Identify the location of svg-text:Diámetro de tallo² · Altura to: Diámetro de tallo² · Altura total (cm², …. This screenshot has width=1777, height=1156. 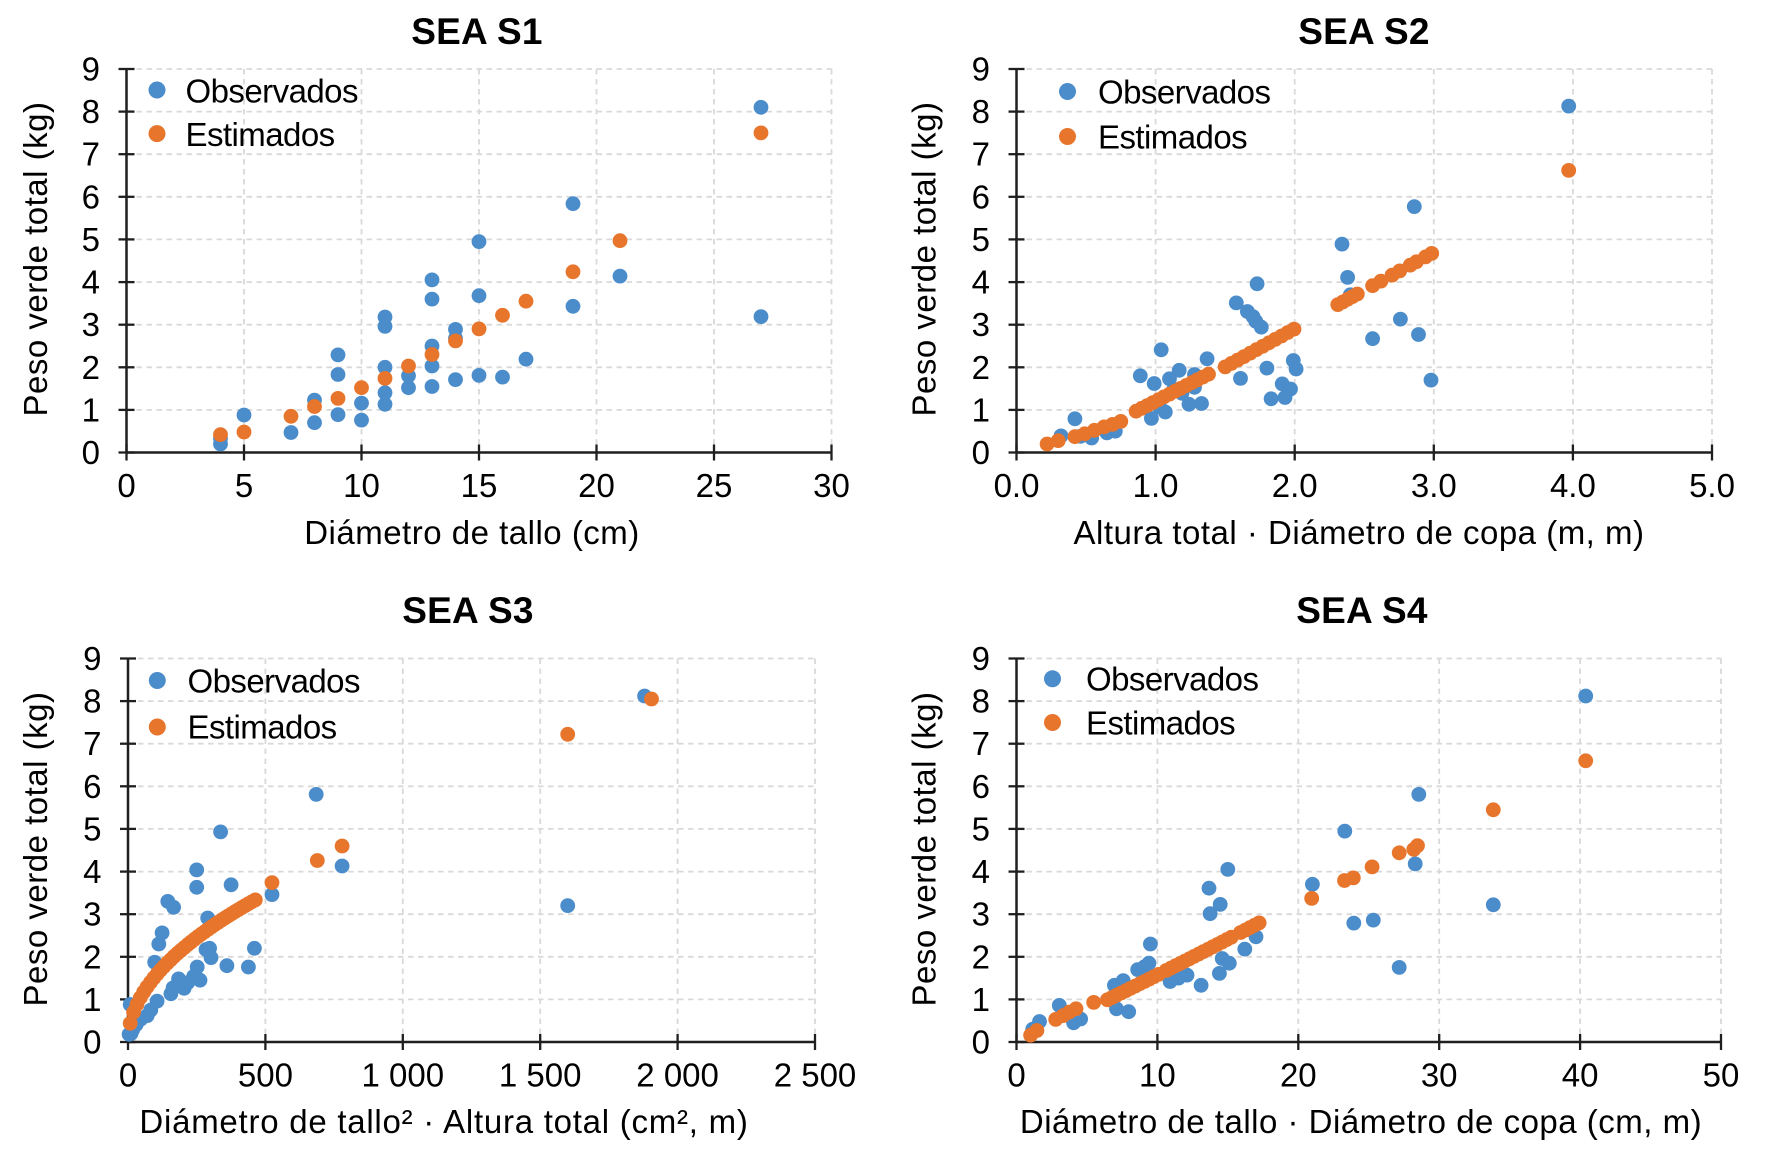
(443, 1121).